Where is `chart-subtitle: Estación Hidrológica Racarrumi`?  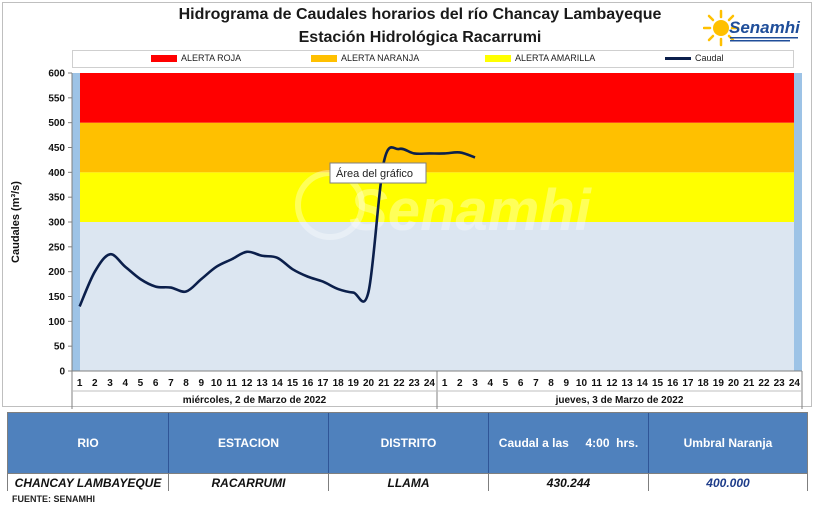 chart-subtitle: Estación Hidrológica Racarrumi is located at coordinates (420, 37).